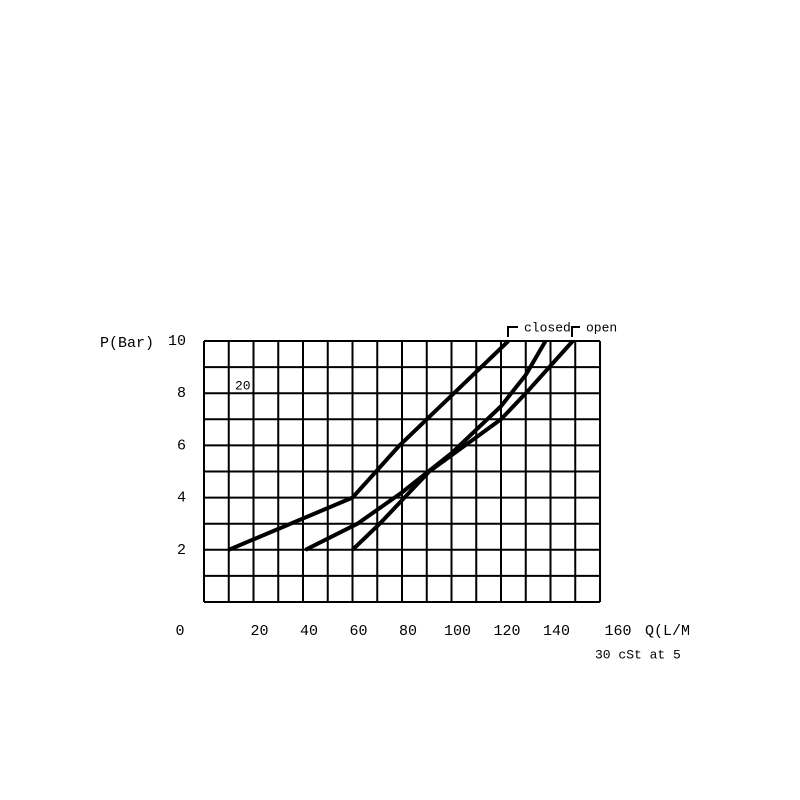 This screenshot has width=800, height=800. Describe the element at coordinates (181, 445) in the screenshot. I see `y-tick-label: 6` at that location.